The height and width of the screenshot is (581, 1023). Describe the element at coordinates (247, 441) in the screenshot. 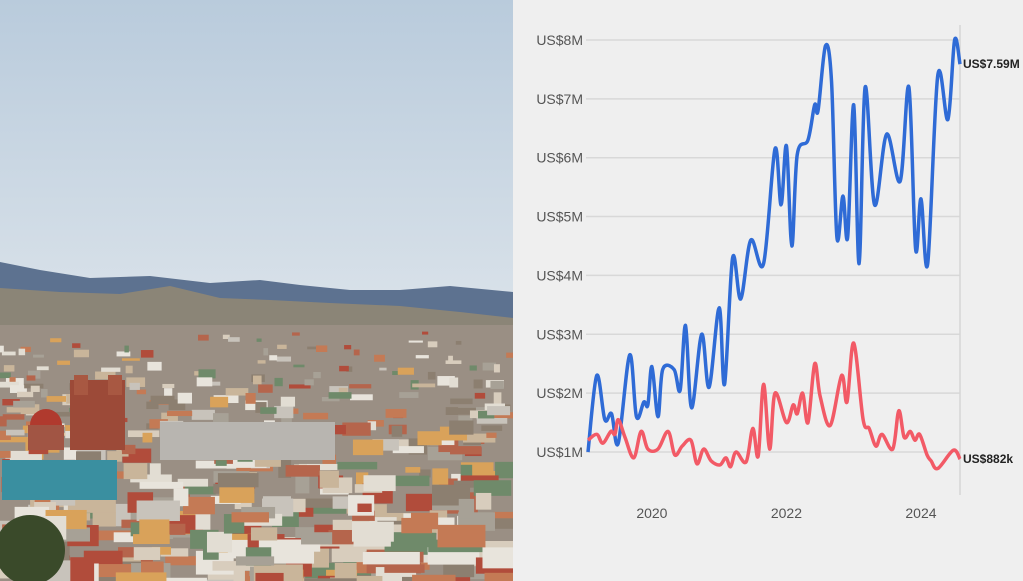

I see `grey-warehouse` at that location.